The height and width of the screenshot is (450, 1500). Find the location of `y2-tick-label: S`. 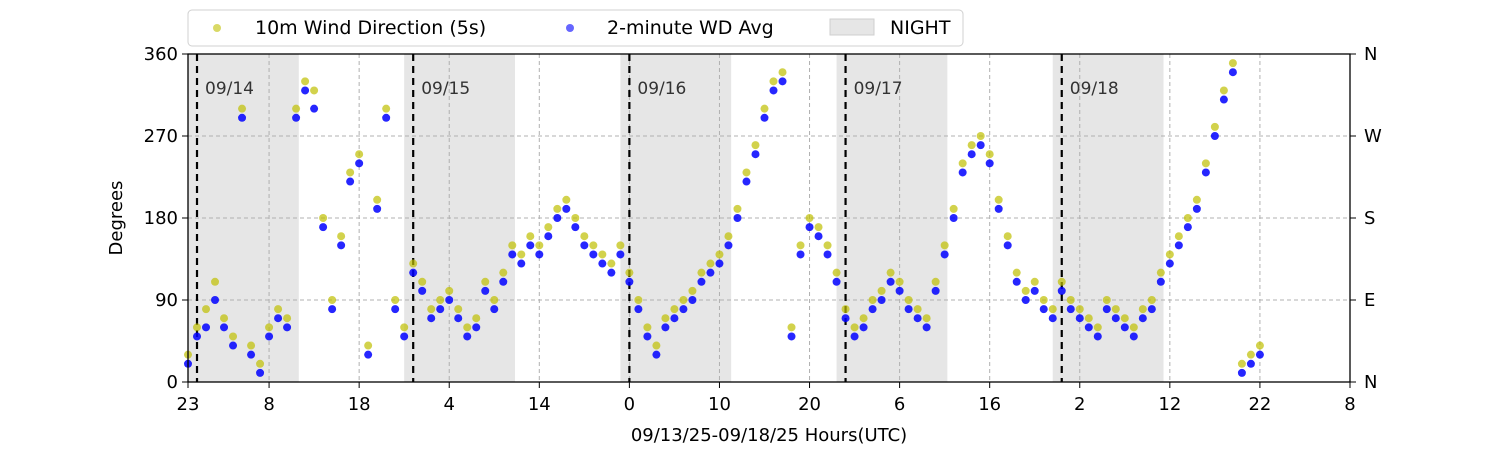

y2-tick-label: S is located at coordinates (1369, 218).